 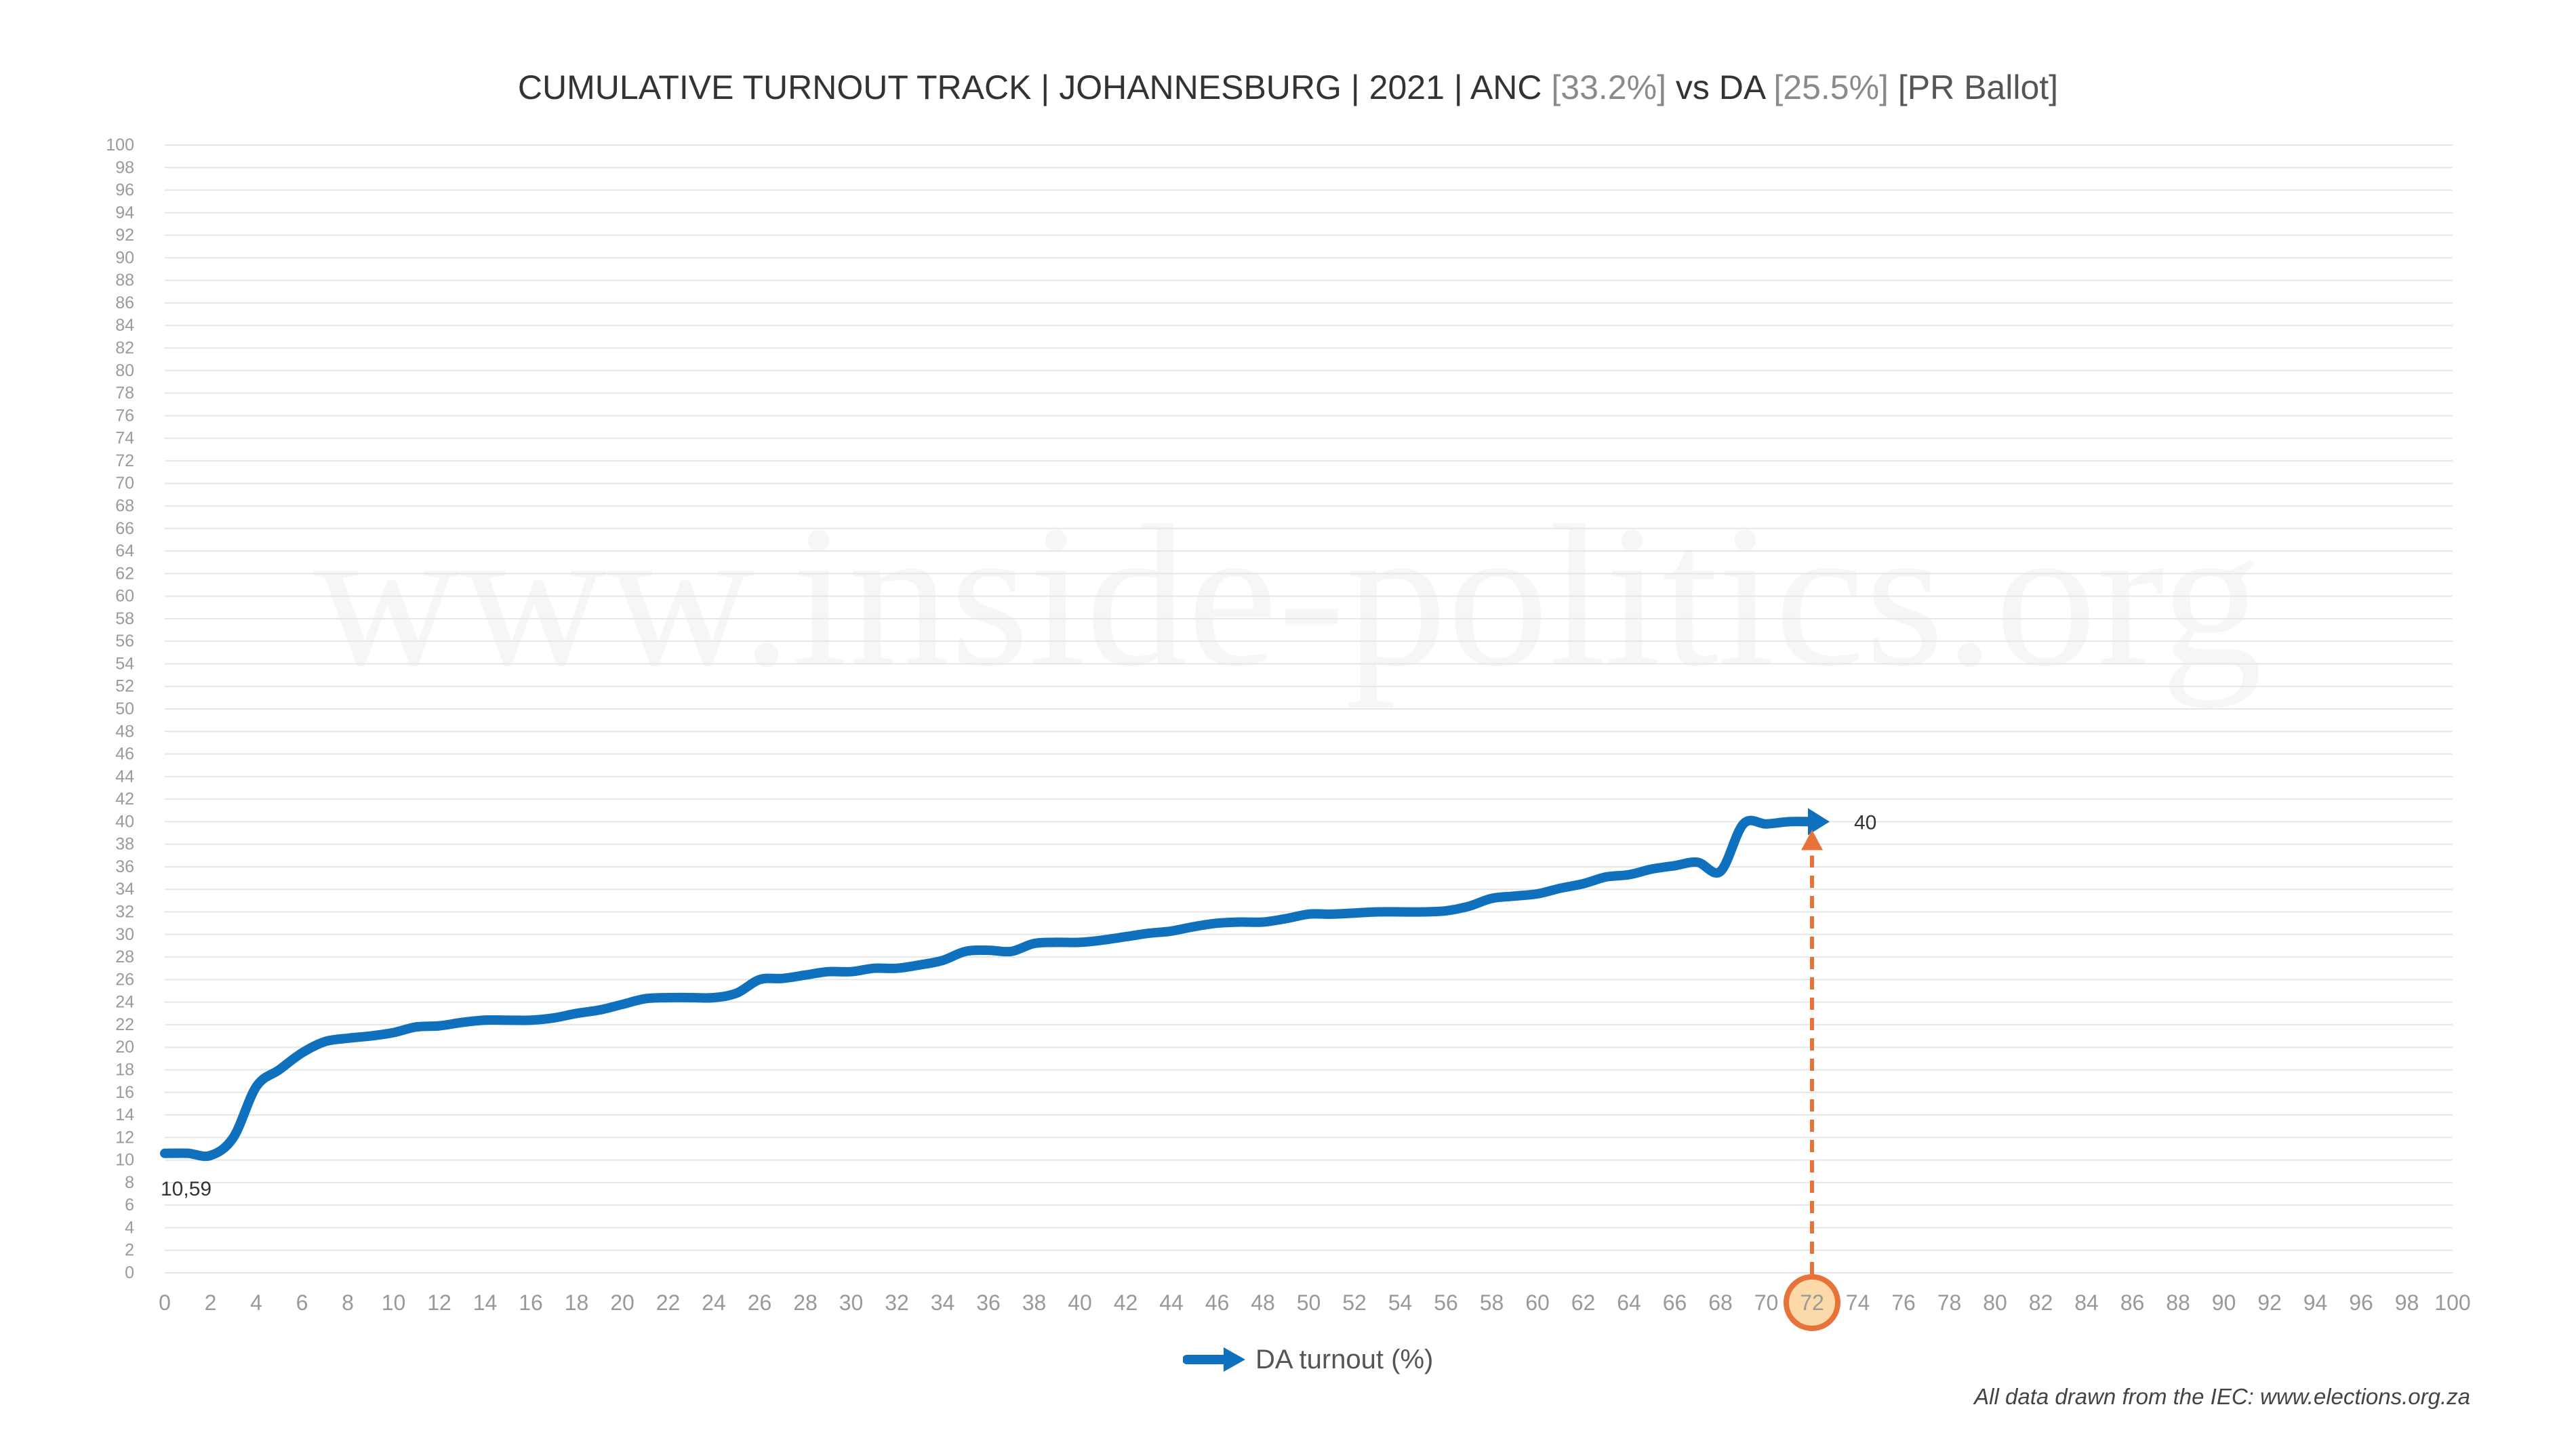 I want to click on y-tick-label: 66, so click(x=124, y=528).